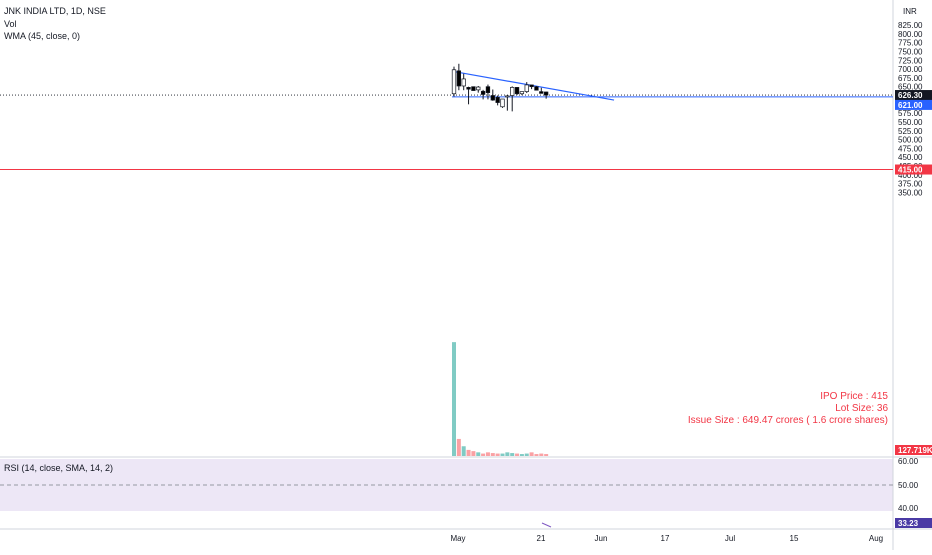  What do you see at coordinates (546, 525) in the screenshot?
I see `rsi-line` at bounding box center [546, 525].